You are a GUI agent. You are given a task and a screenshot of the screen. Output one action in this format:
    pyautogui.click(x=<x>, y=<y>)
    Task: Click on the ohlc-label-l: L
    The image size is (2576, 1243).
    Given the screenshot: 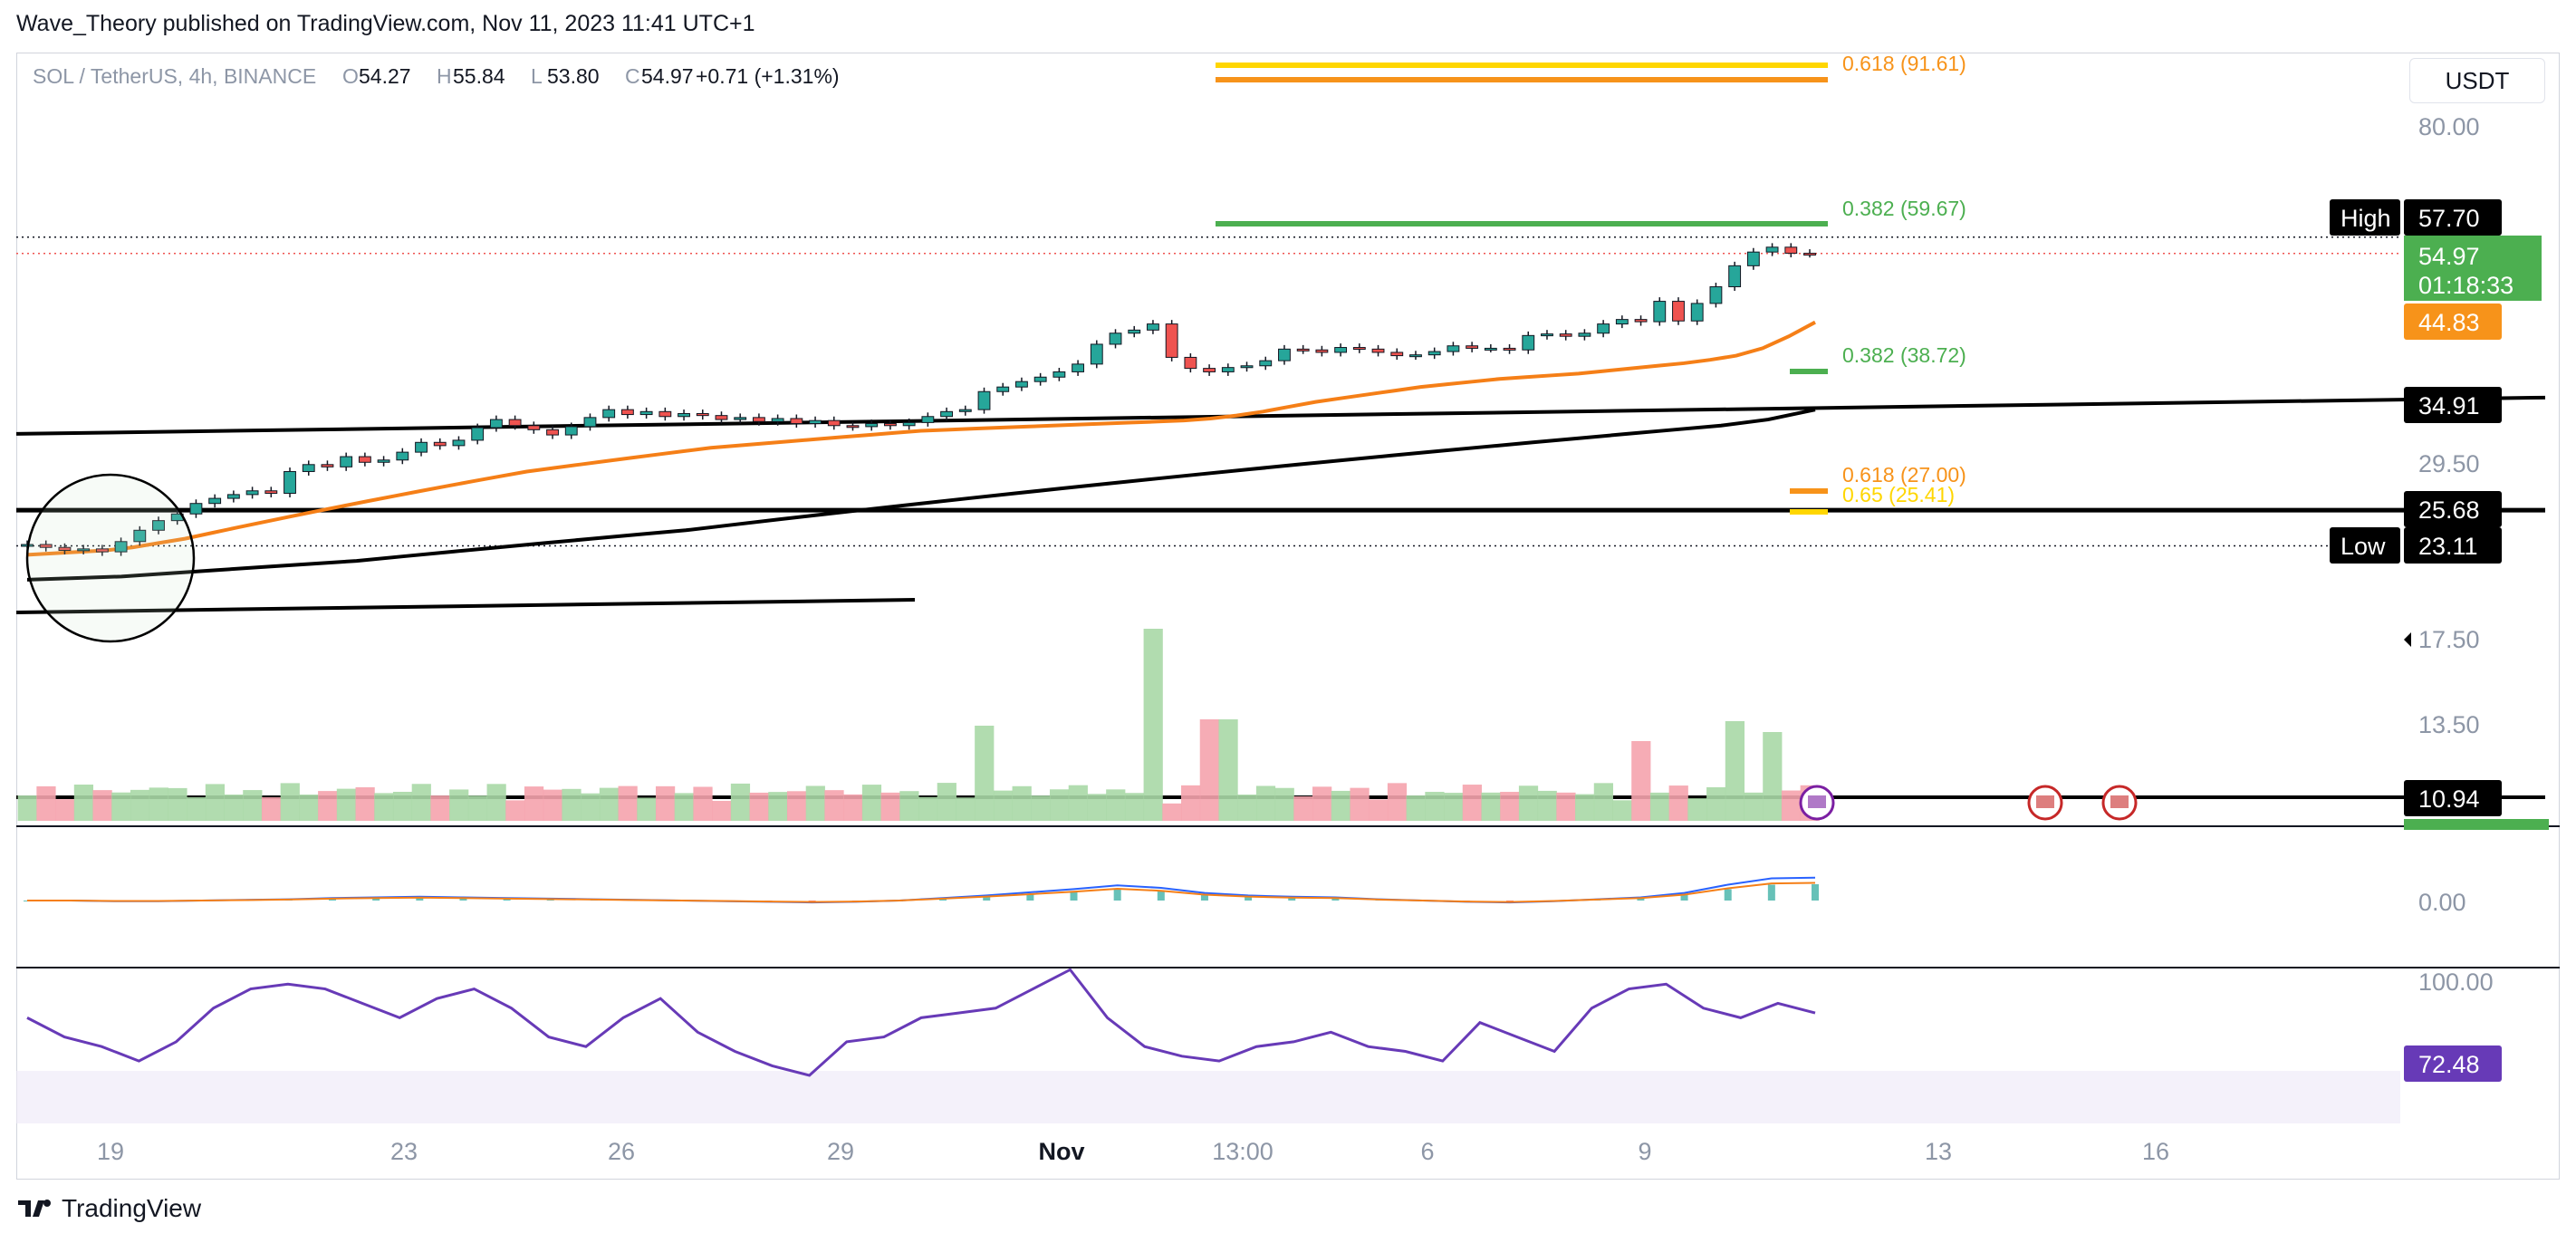 What is the action you would take?
    pyautogui.click(x=537, y=76)
    